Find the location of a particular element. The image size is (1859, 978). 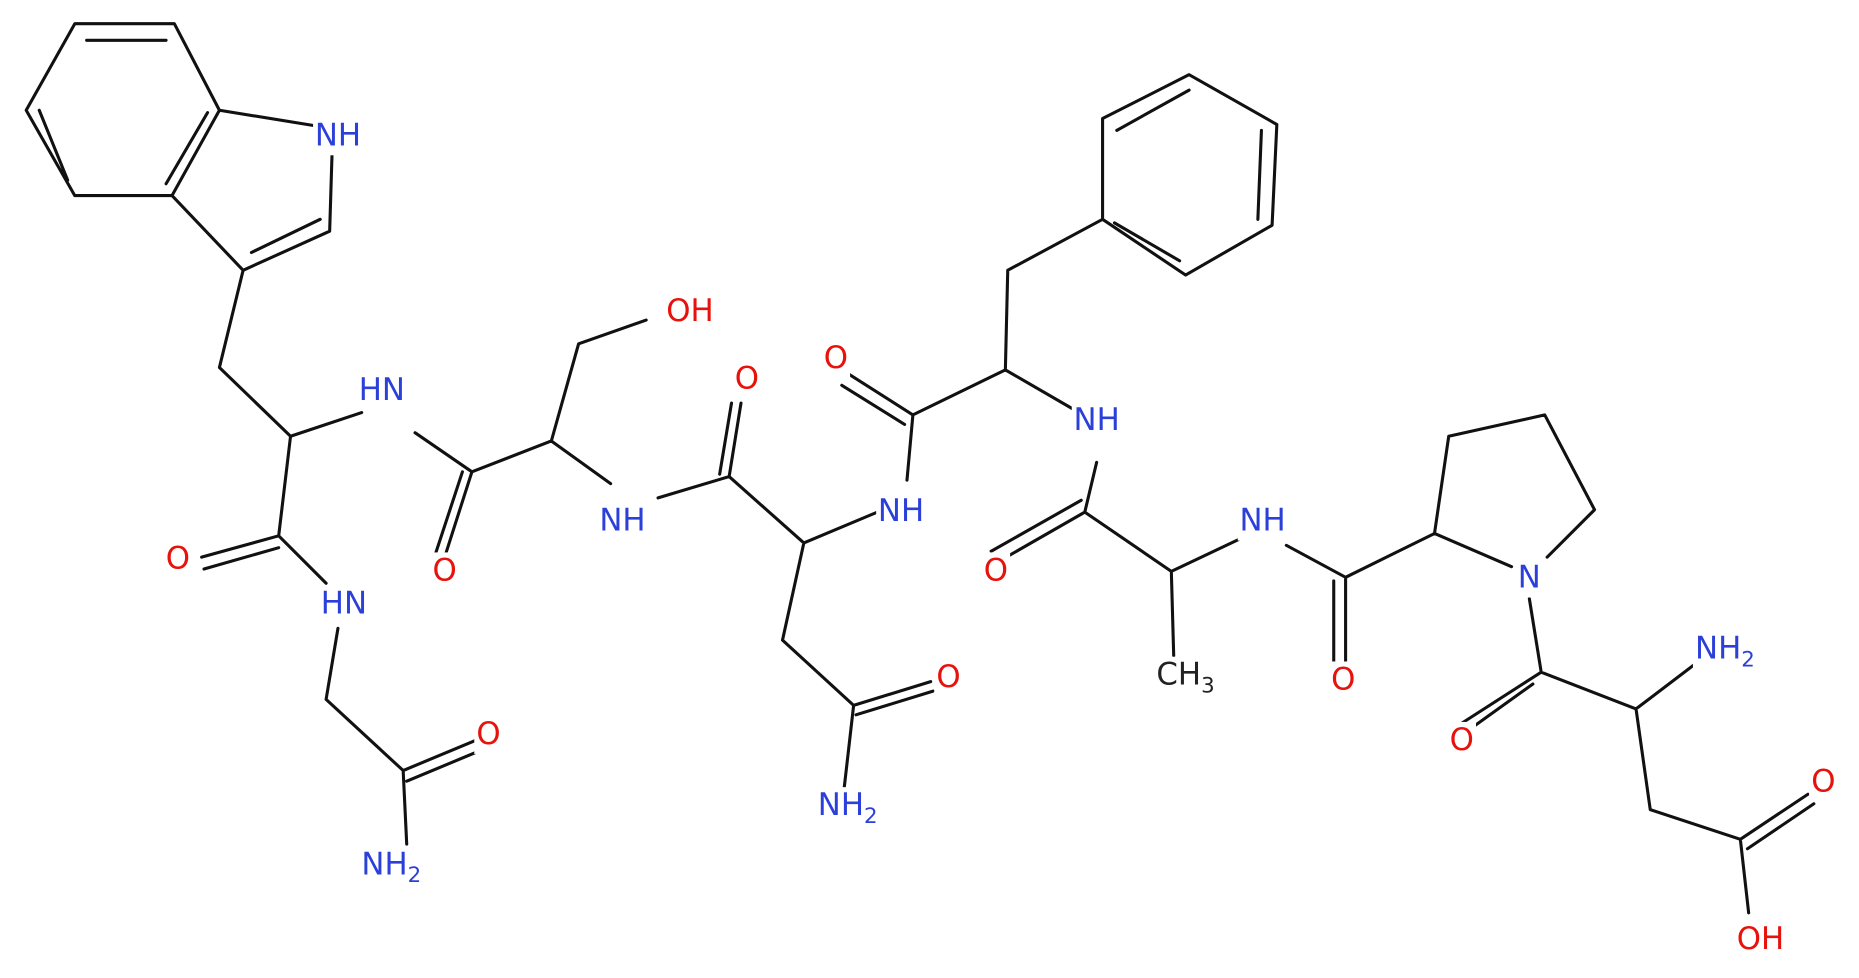

atom-symbol: CH is located at coordinates (1178, 674).